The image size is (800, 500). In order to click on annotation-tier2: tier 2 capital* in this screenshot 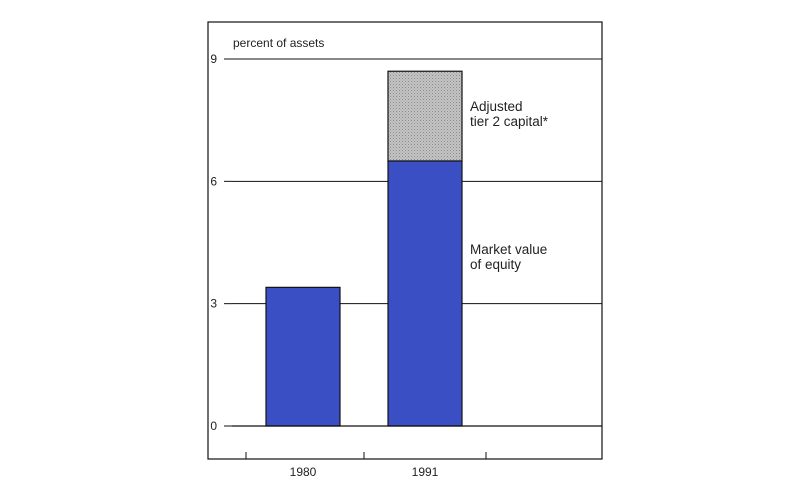, I will do `click(509, 121)`.